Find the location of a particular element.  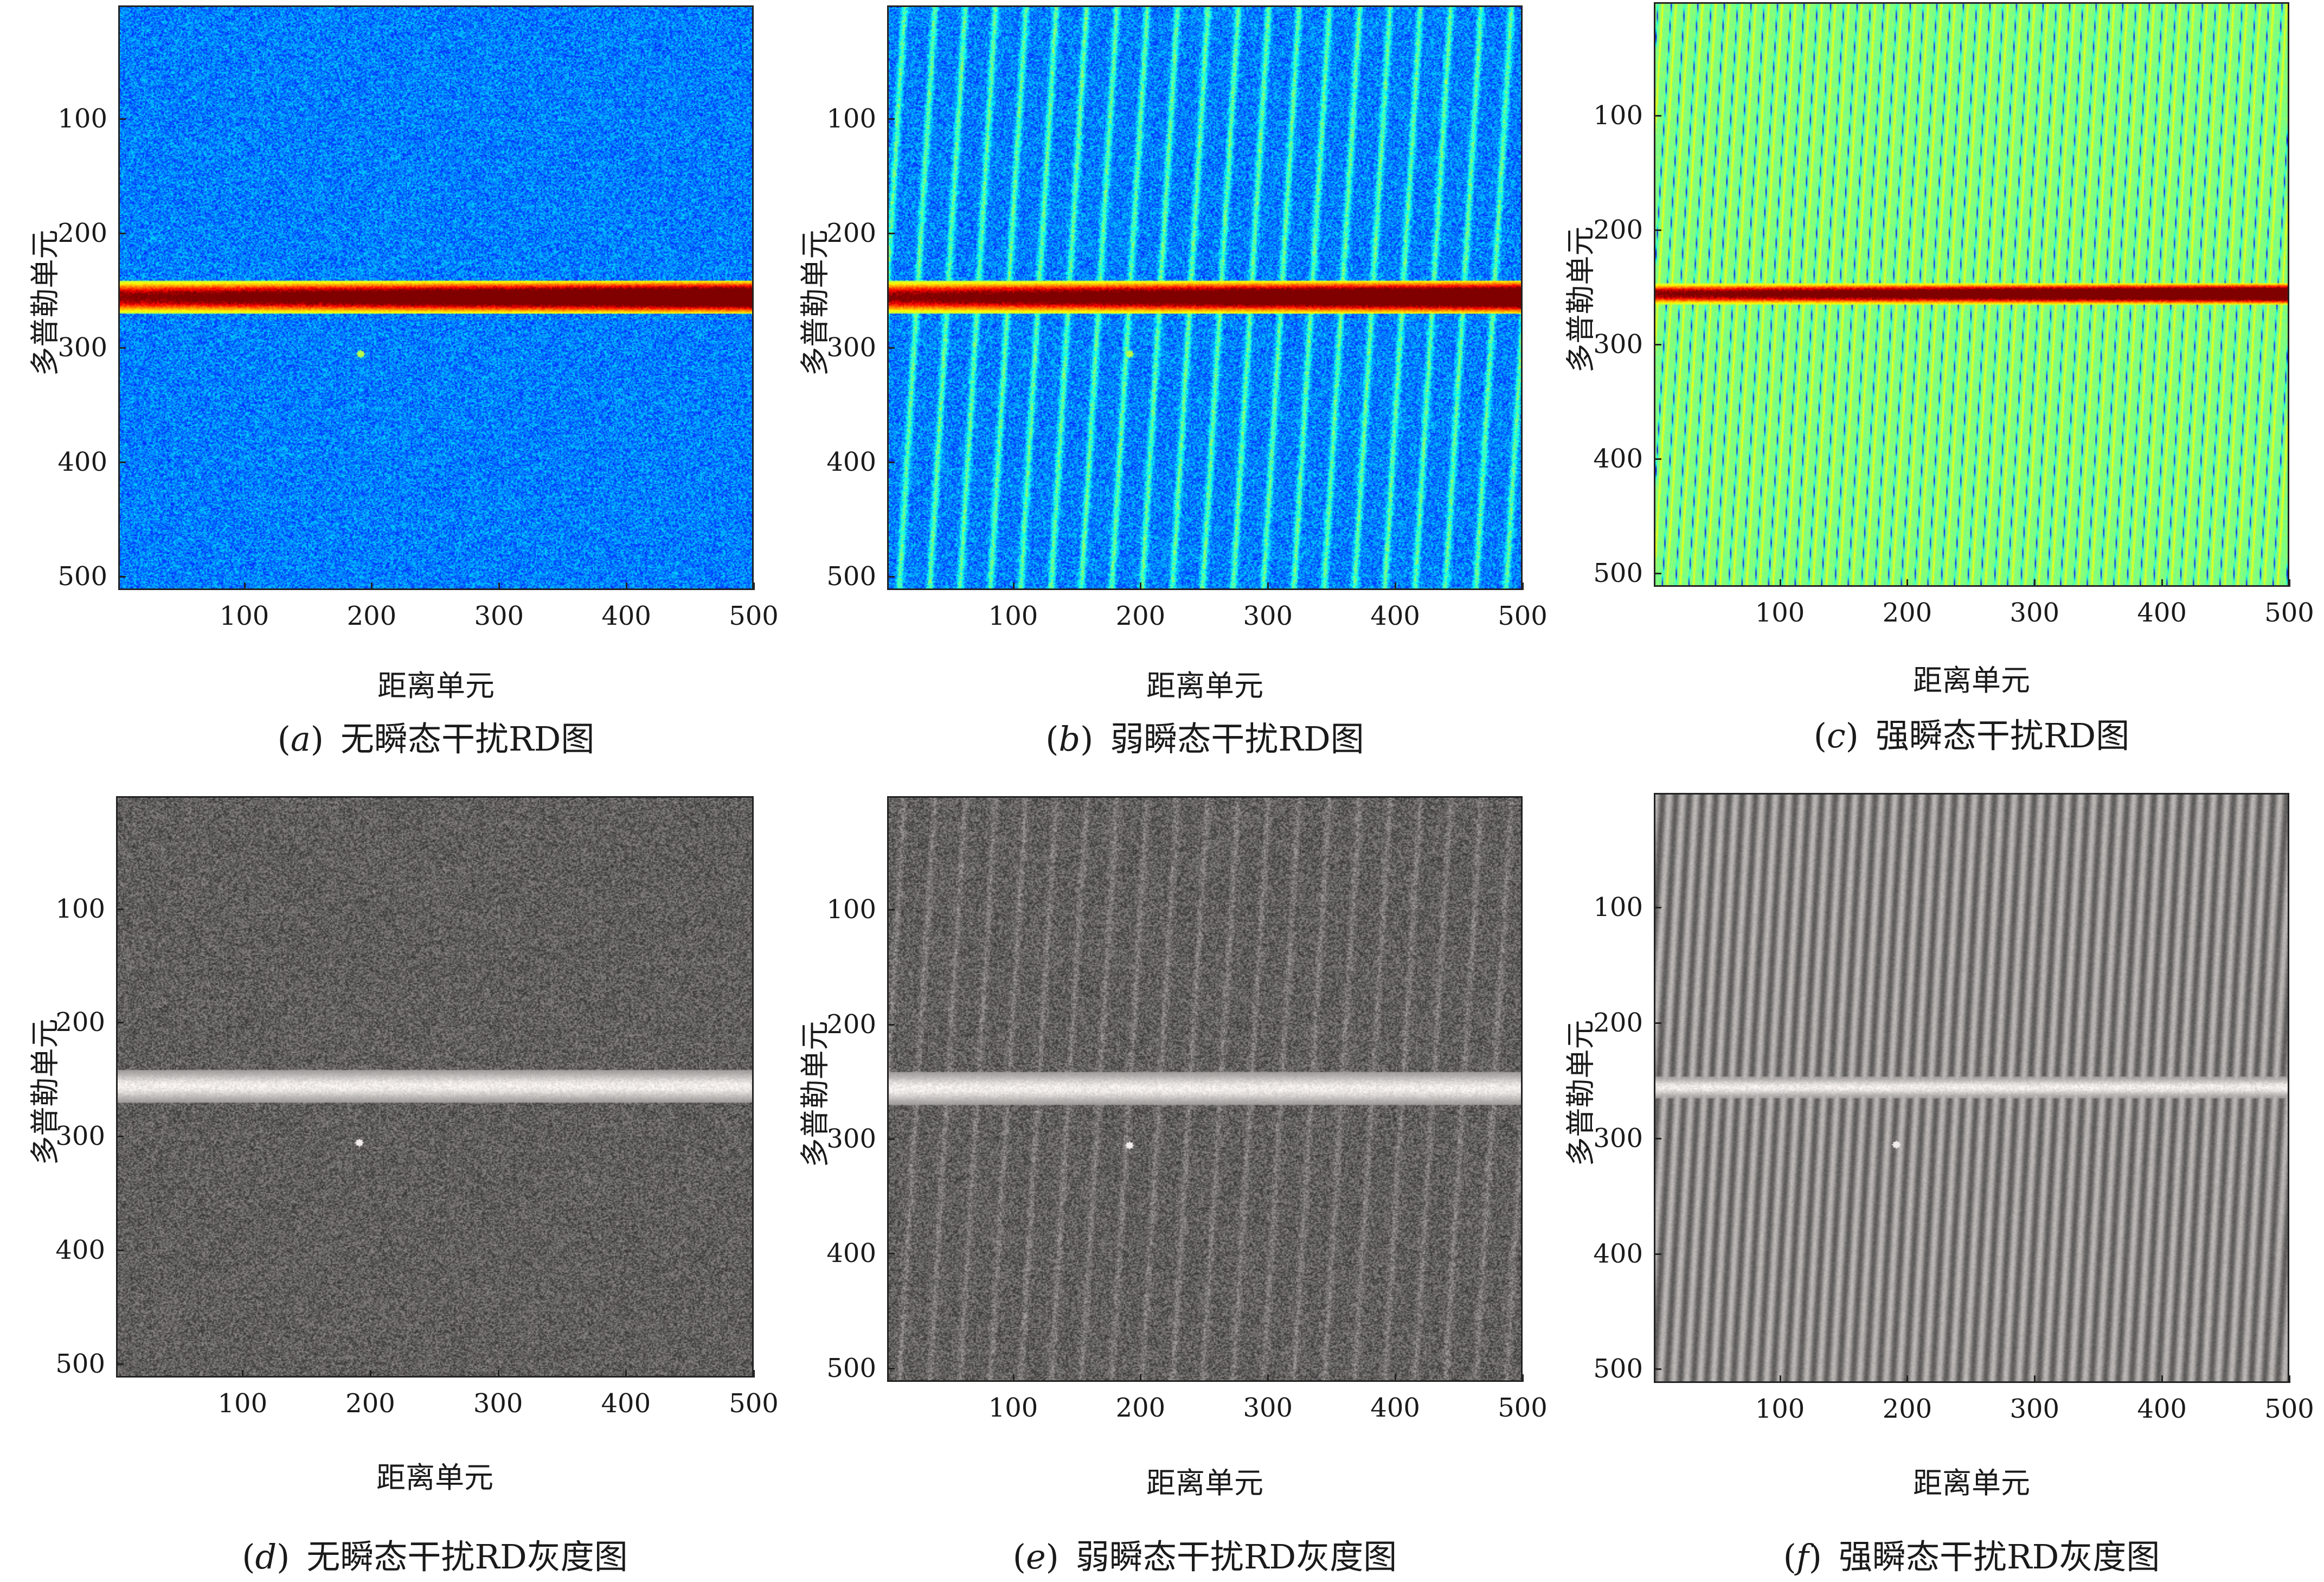

heatmap-canvas-e is located at coordinates (1205, 1089).